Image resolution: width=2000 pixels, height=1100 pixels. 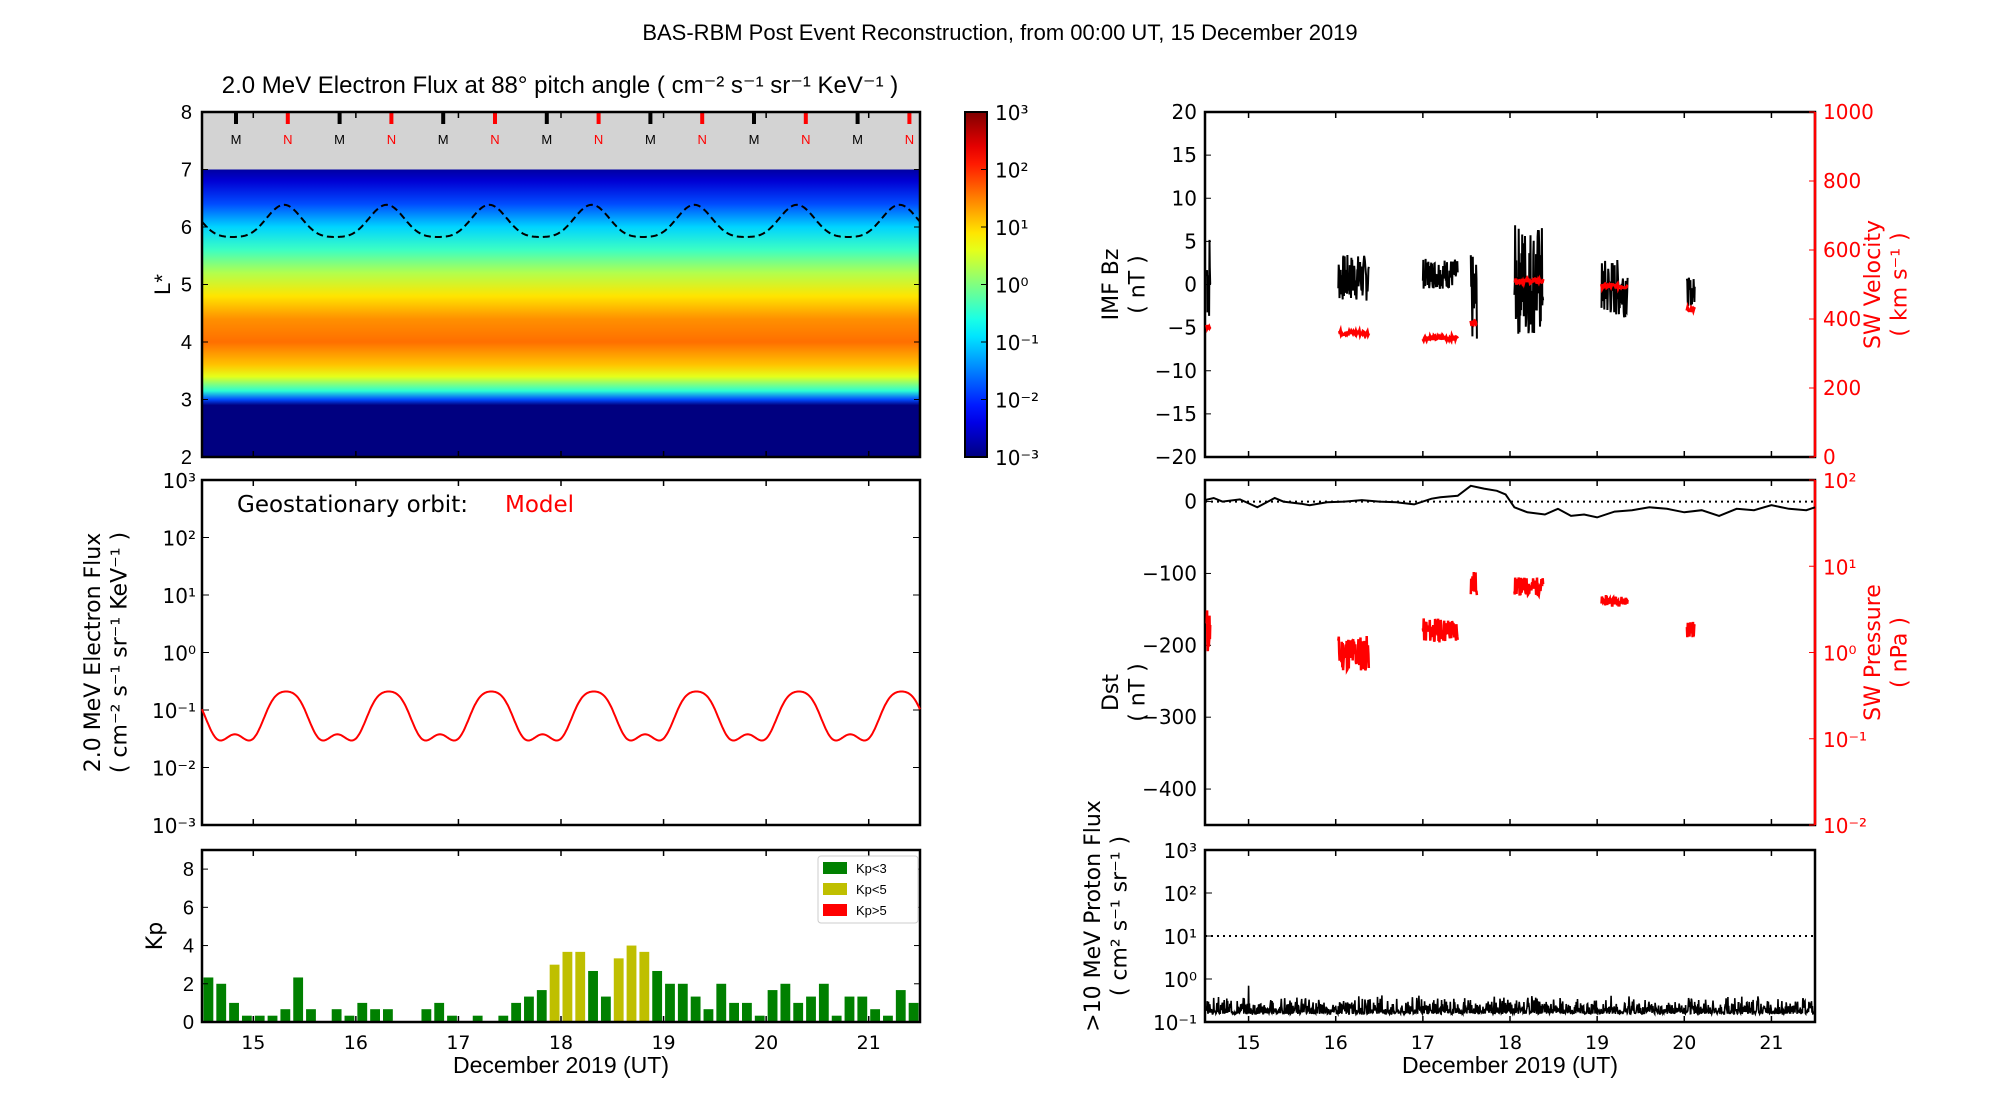 I want to click on geo-panel-frame, so click(x=561, y=652).